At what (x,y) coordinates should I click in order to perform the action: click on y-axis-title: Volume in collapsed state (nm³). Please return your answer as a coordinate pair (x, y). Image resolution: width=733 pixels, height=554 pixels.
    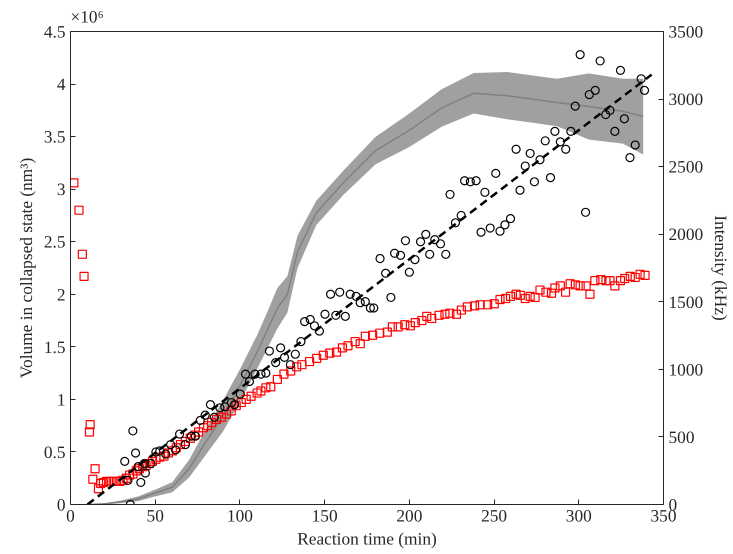
    Looking at the image, I should click on (26, 268).